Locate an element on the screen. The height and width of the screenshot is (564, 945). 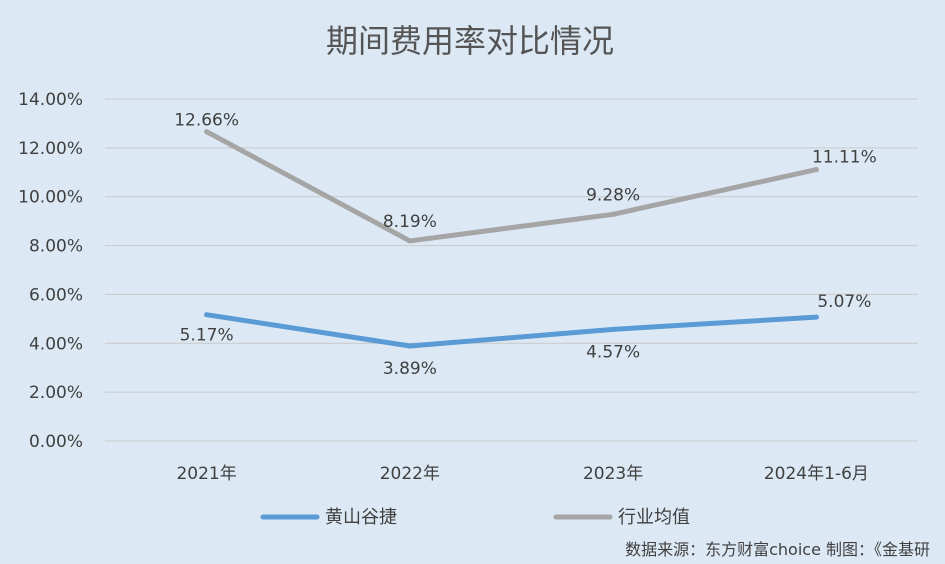
y-tick-label-4: 8.00% is located at coordinates (56, 247).